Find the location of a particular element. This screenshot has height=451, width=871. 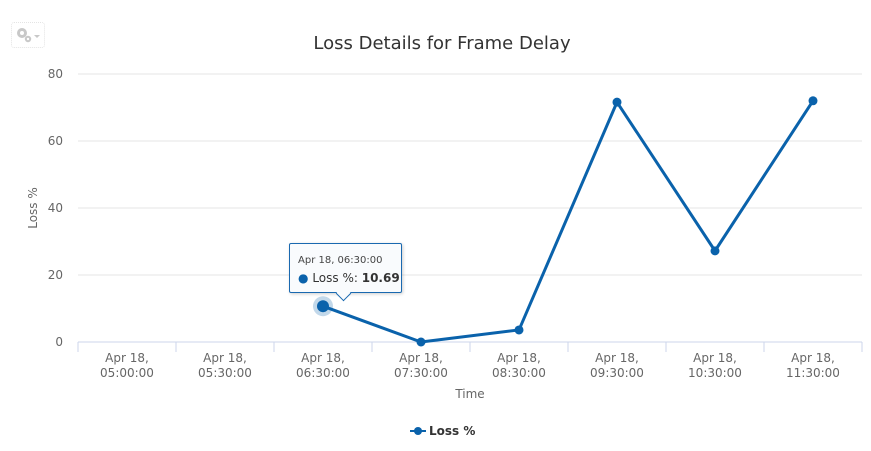

y-axis-title: Loss % is located at coordinates (33, 208).